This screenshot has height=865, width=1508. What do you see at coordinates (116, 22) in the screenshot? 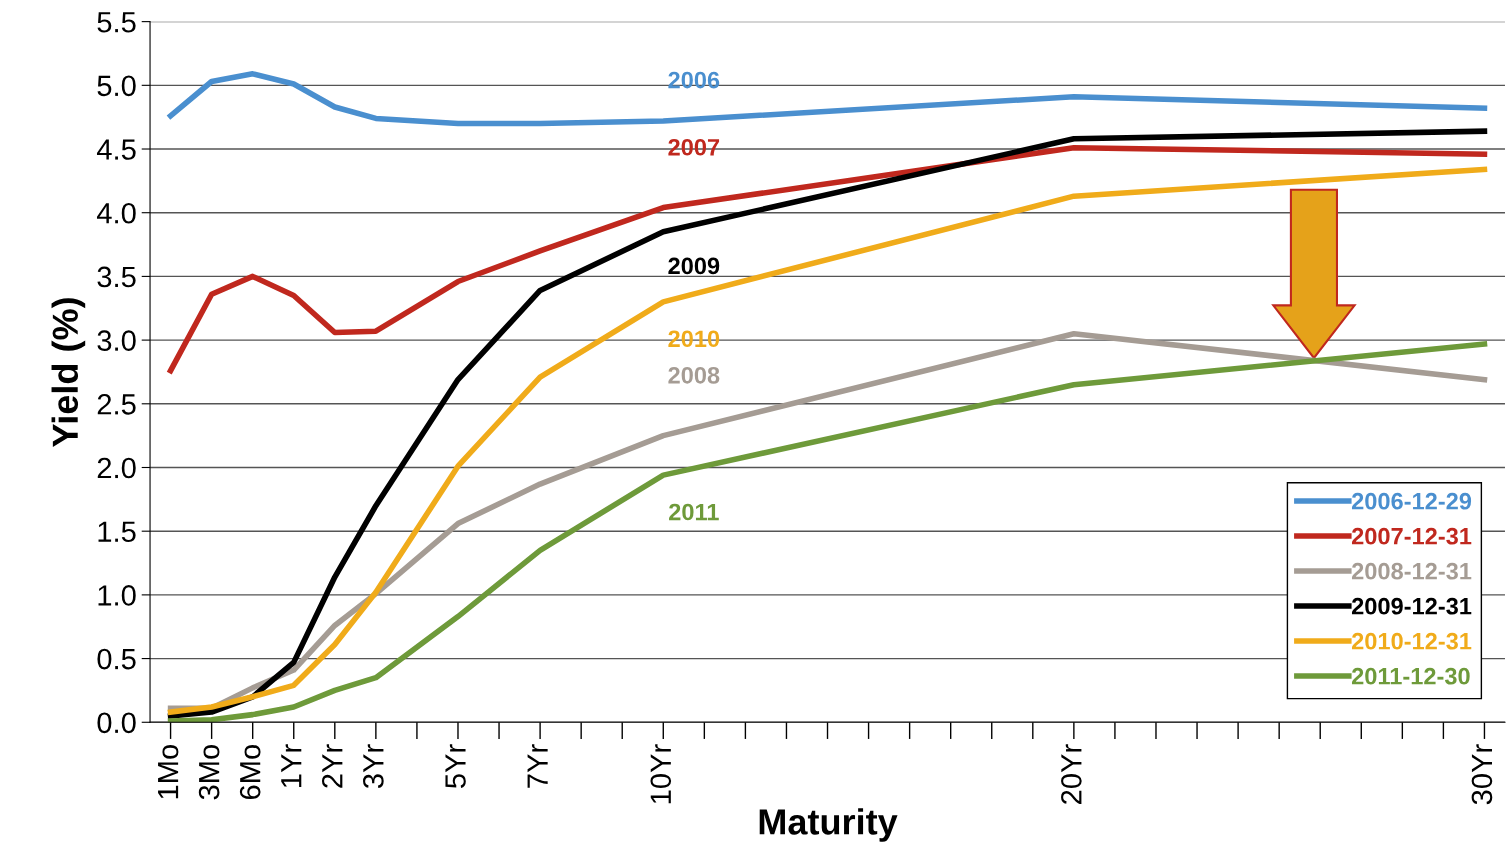
I see `y-tick-label: 5.5` at bounding box center [116, 22].